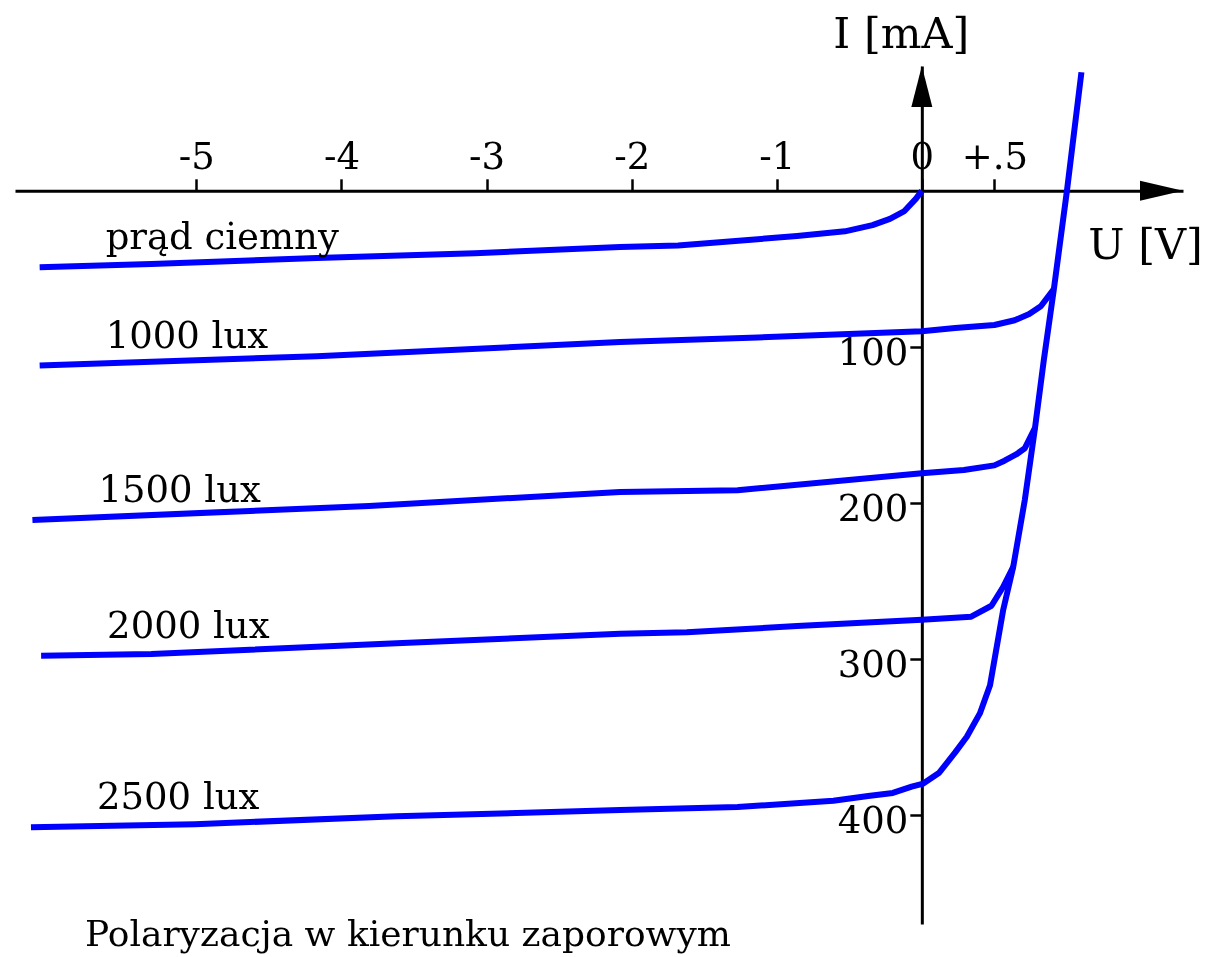 This screenshot has height=957, width=1218. I want to click on x-axis-title: U [V], so click(1145, 244).